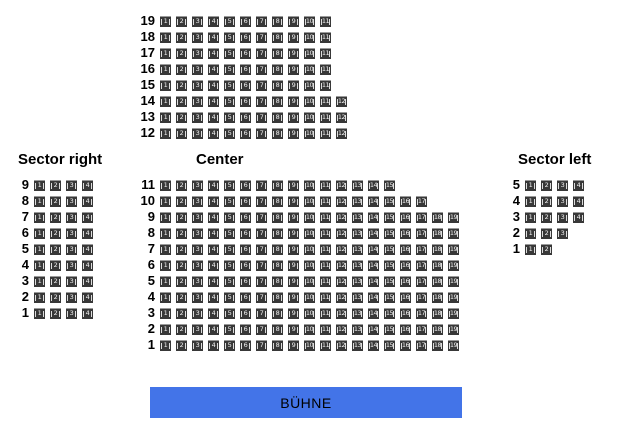 This screenshot has height=440, width=620. I want to click on seat-icon: 18, so click(437, 233).